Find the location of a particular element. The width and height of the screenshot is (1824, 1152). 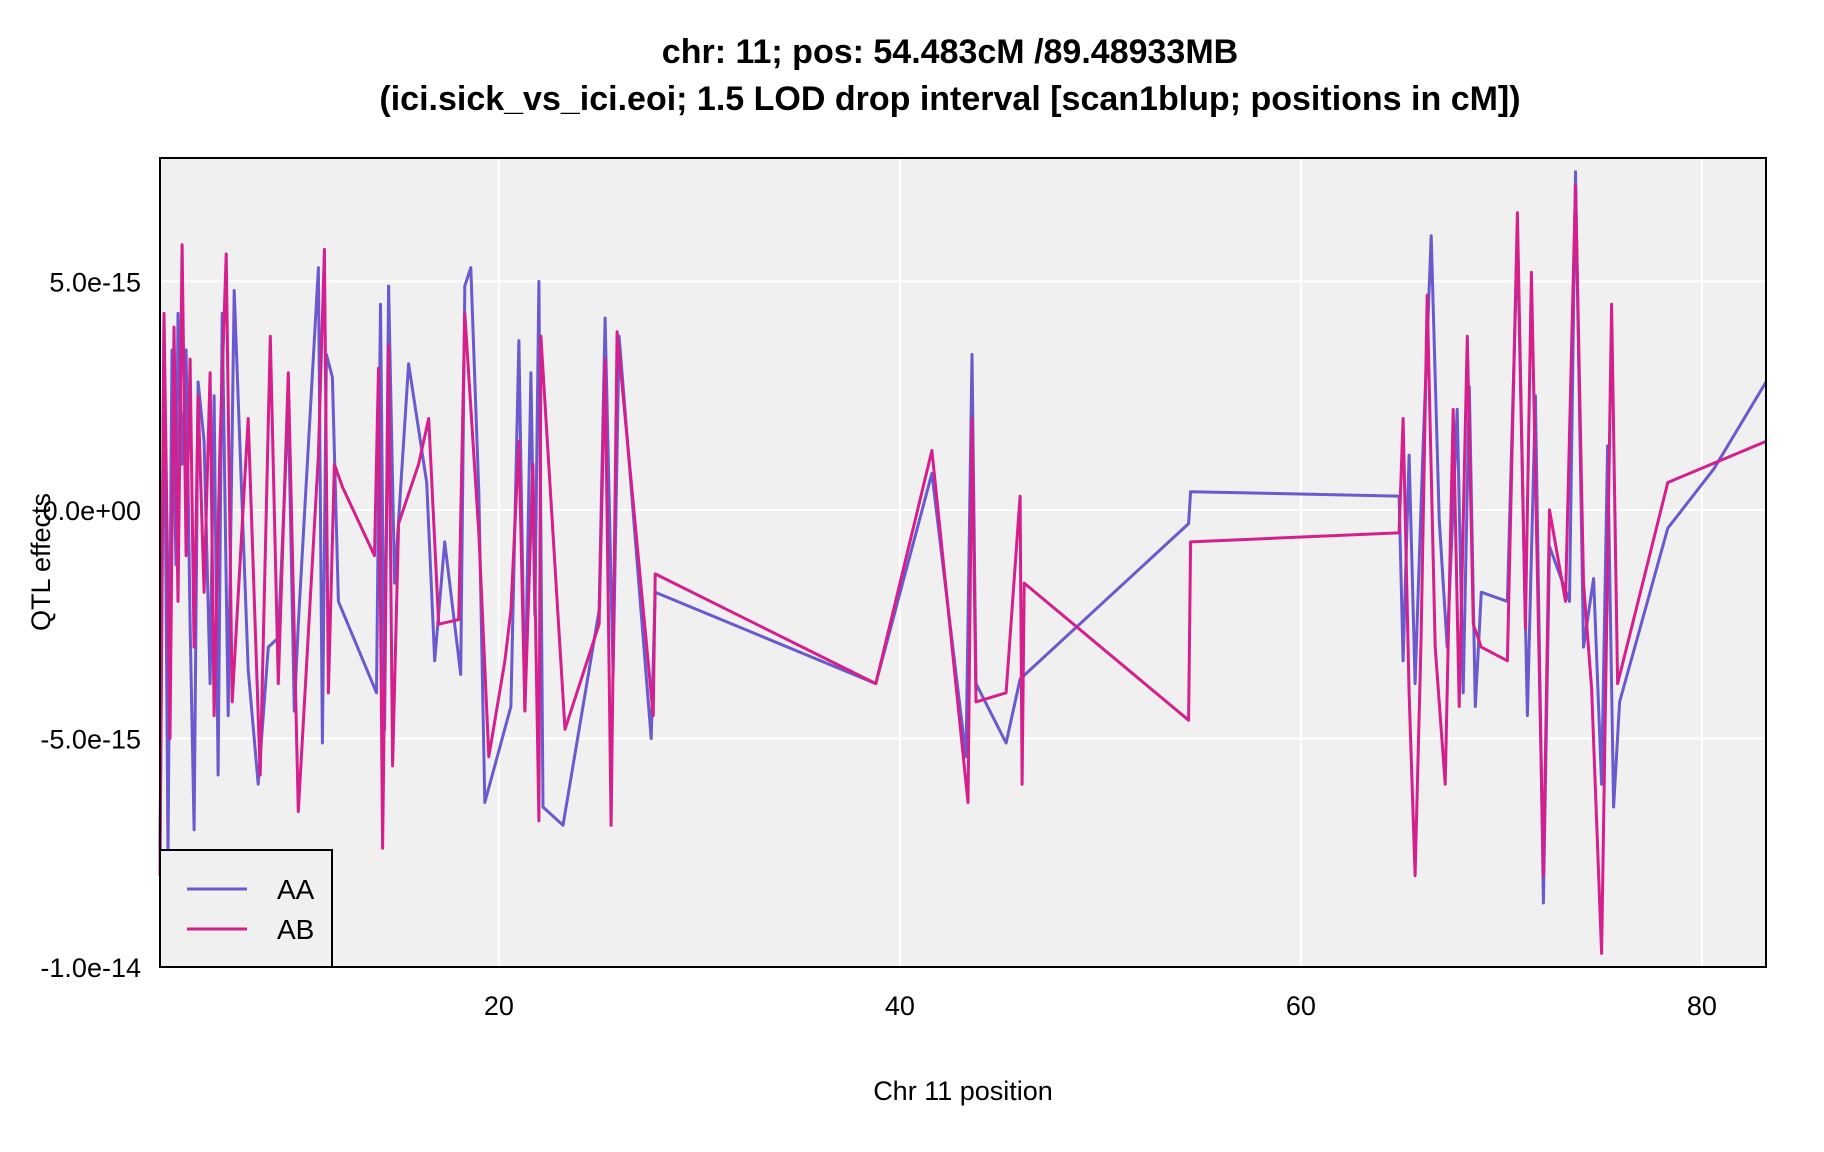

legend-box is located at coordinates (246, 908).